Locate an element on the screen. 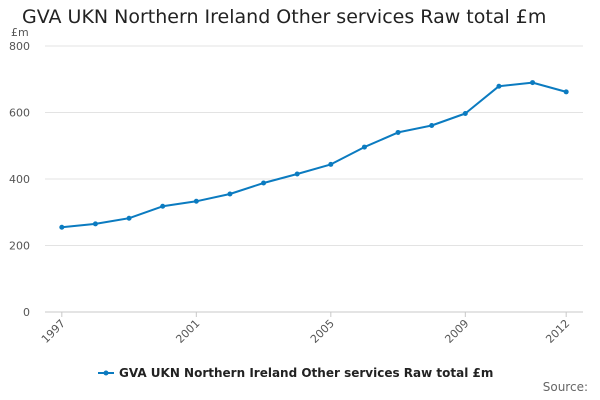 The height and width of the screenshot is (400, 600). x-tick-label: 1997 is located at coordinates (53, 331).